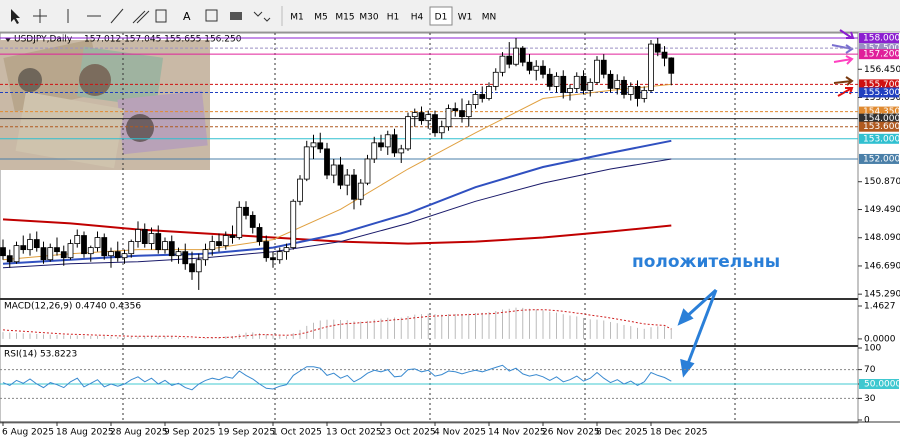 Image resolution: width=900 pixels, height=444 pixels. I want to click on timeframe-selected, so click(441, 16).